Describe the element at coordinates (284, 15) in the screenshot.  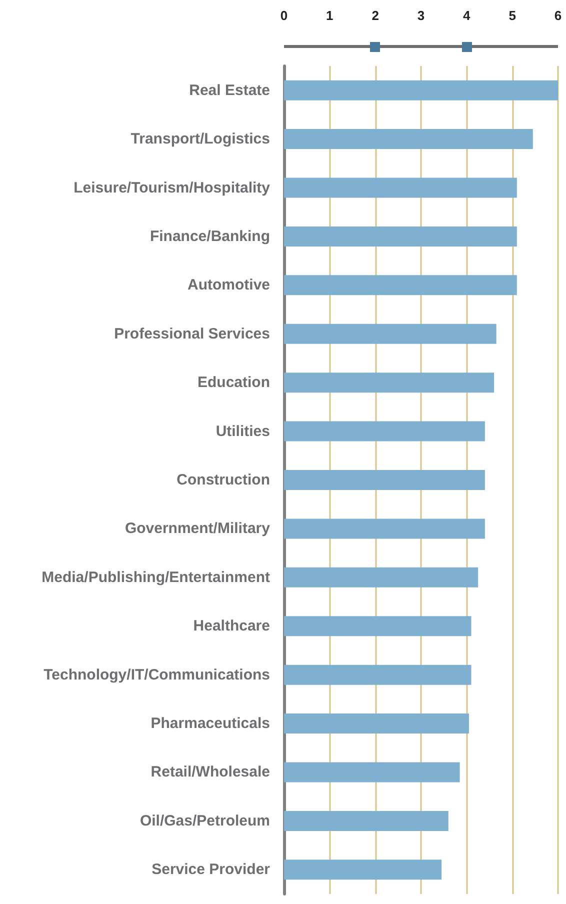
I see `x-tick-label: 0` at that location.